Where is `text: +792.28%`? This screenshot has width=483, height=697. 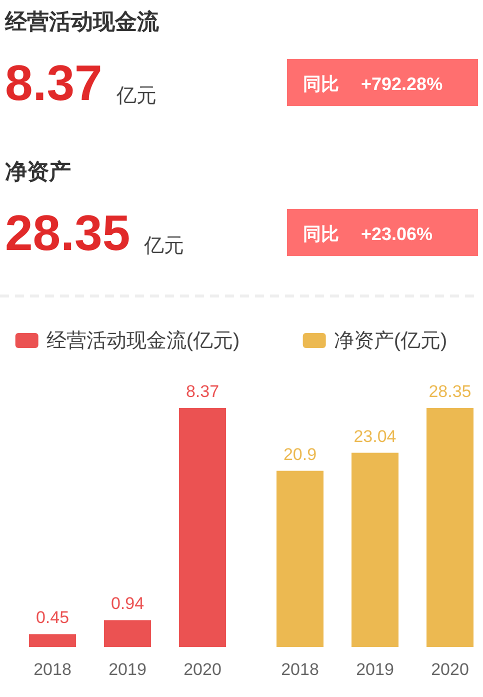
text: +792.28% is located at coordinates (402, 84).